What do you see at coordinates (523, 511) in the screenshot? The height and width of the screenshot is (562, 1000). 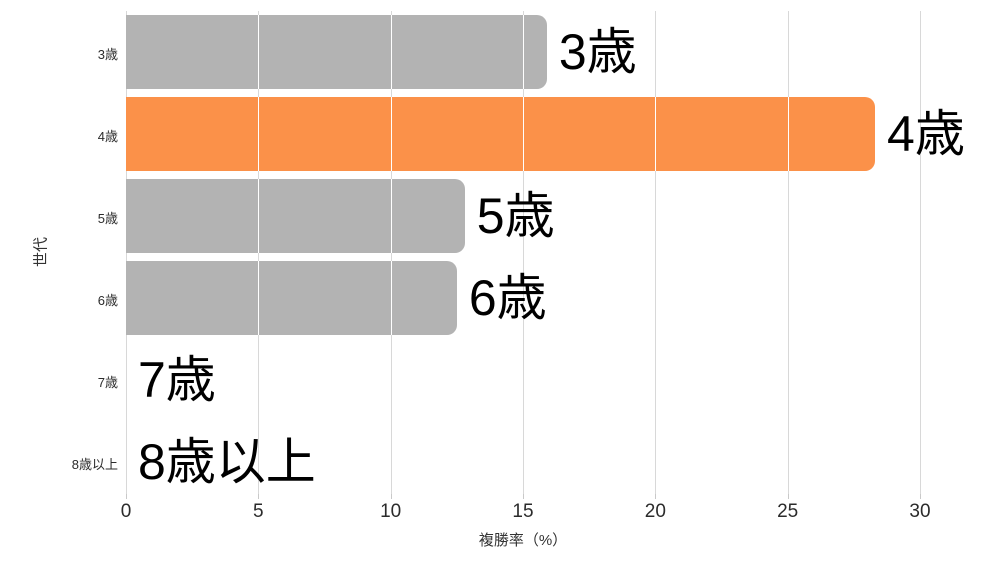 I see `x-tick-label-15: 15` at bounding box center [523, 511].